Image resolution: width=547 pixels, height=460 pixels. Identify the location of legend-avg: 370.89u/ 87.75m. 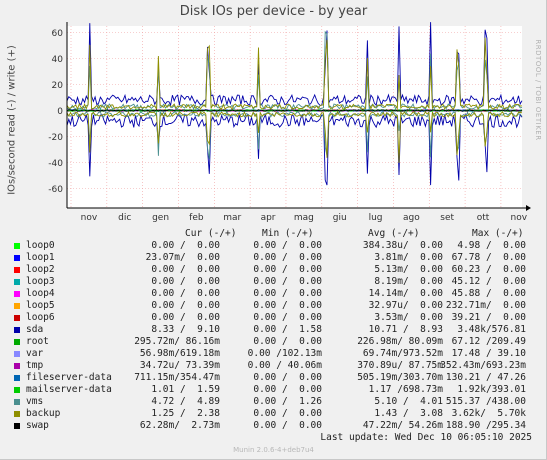
(400, 365).